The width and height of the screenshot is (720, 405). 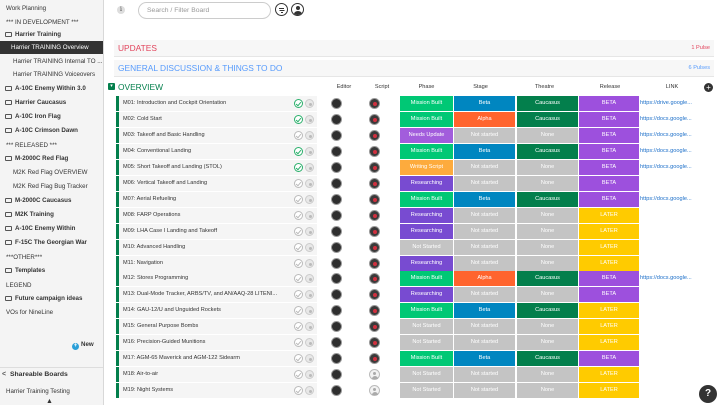 I want to click on group-title: OVERVIEW, so click(x=140, y=87).